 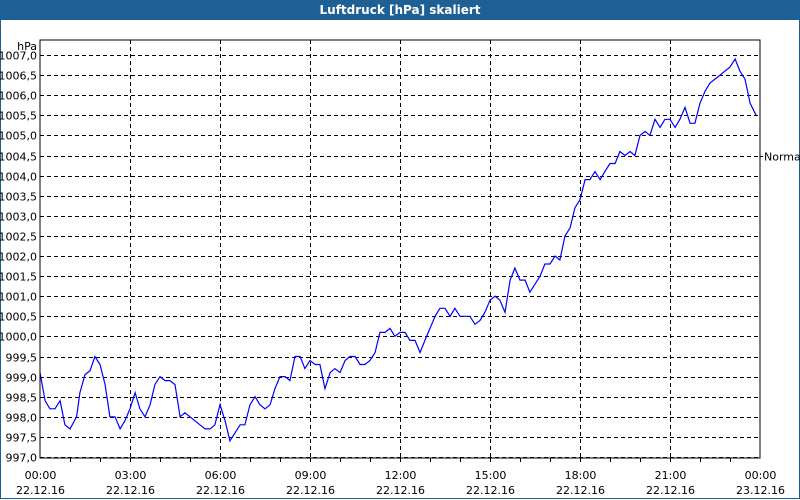 I want to click on x-tick-date: 23.12.16, so click(x=760, y=490).